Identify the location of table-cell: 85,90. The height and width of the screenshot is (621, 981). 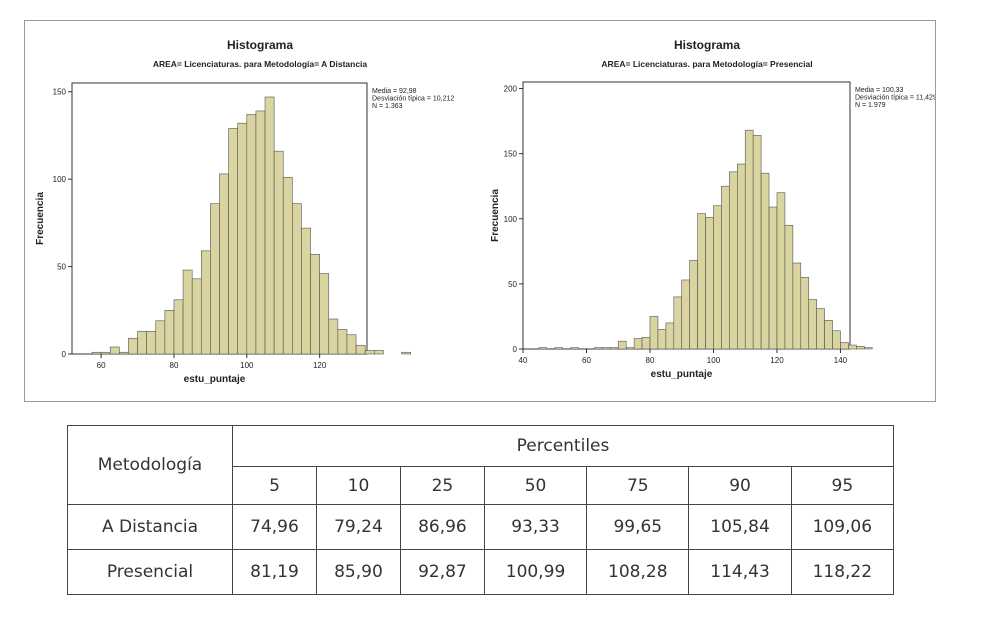
(358, 572).